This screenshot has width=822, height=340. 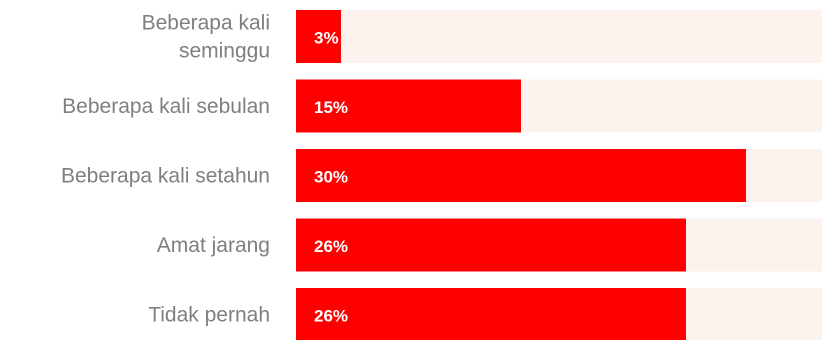 I want to click on category-label: Beberapa kali, so click(x=206, y=23).